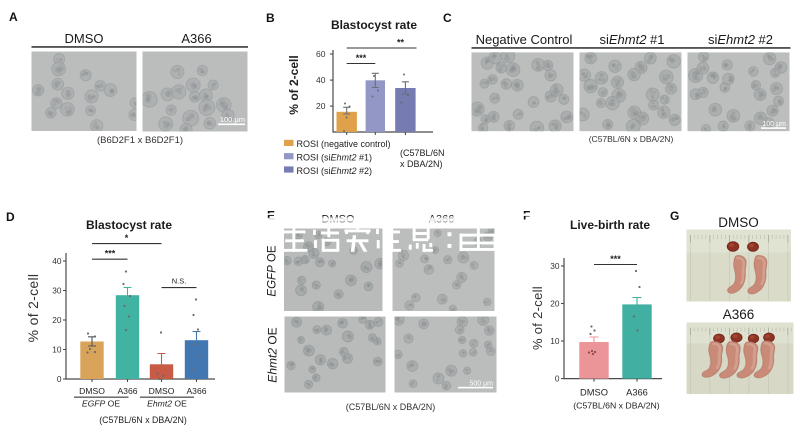 This screenshot has width=800, height=436. I want to click on svg-text: ROSI (siEhmt2 #1), so click(335, 158).